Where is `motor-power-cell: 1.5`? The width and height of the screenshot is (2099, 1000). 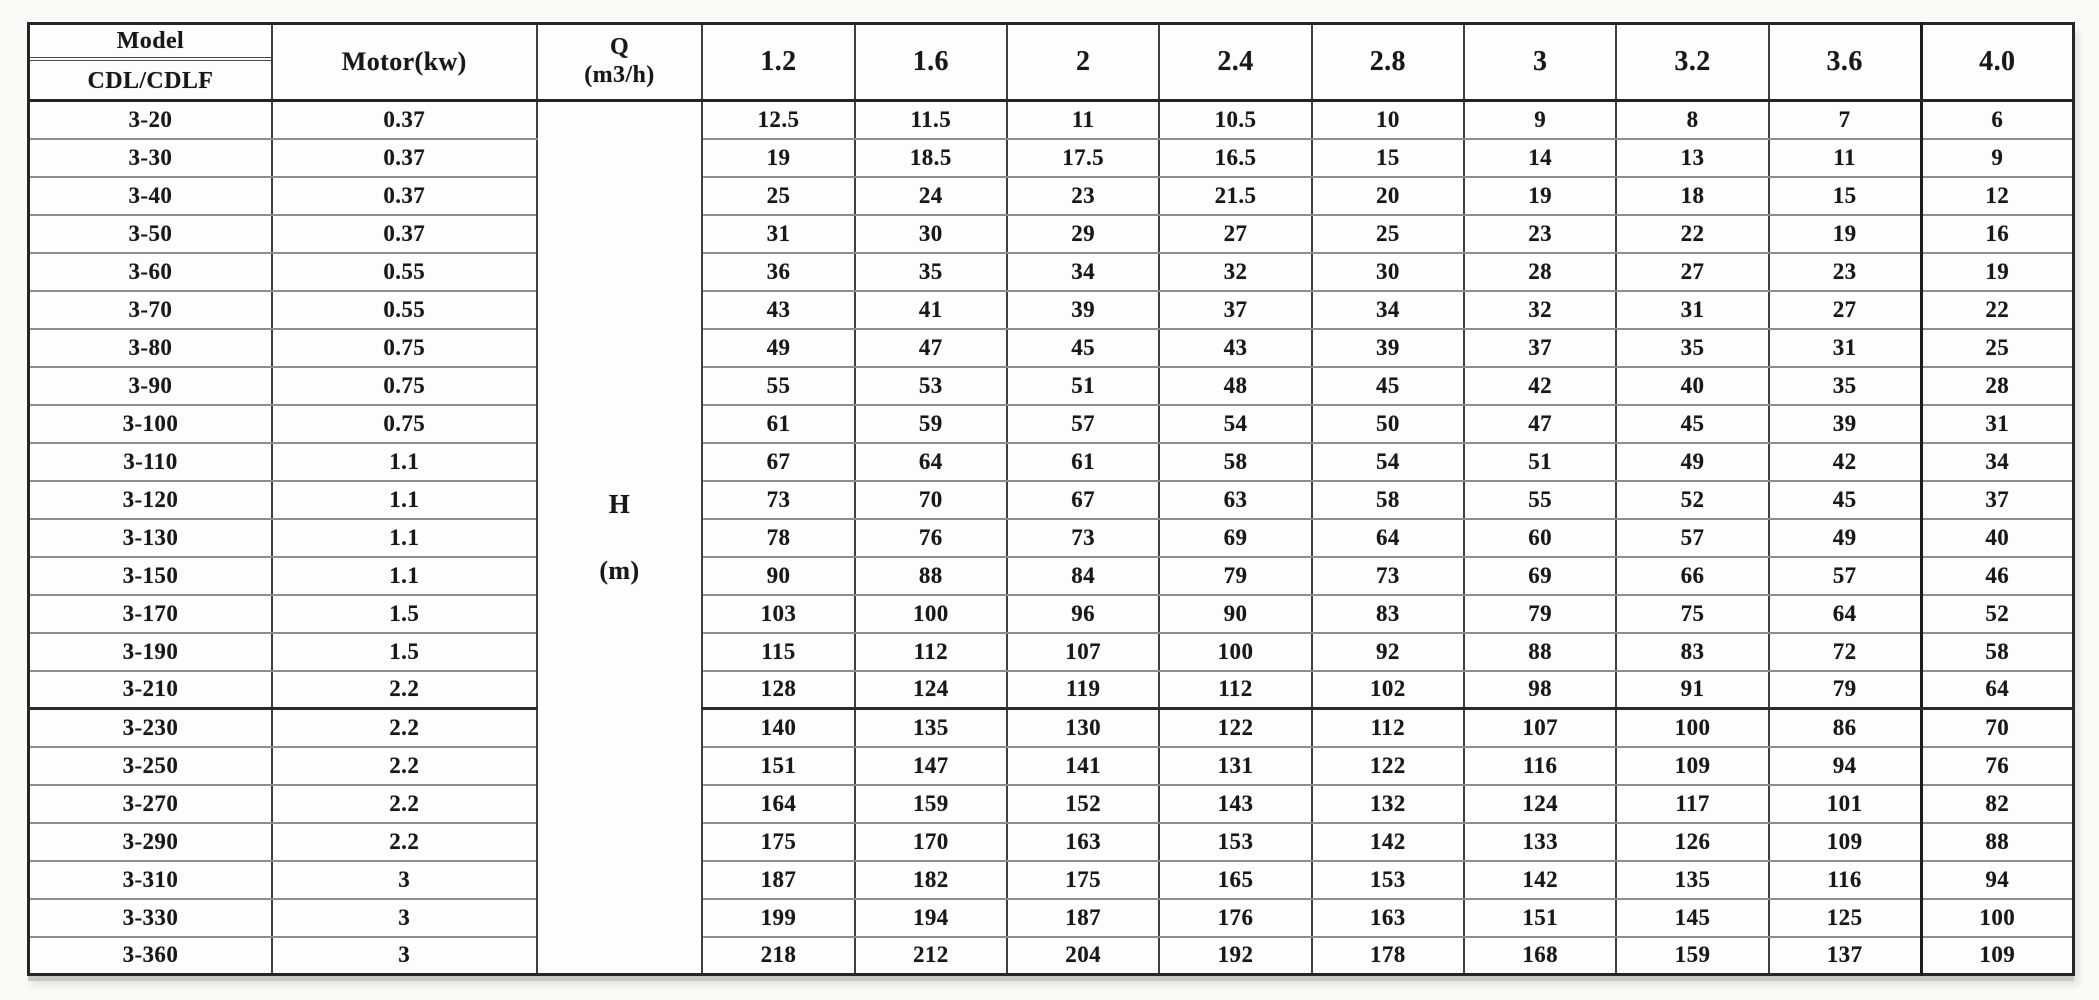 motor-power-cell: 1.5 is located at coordinates (404, 613).